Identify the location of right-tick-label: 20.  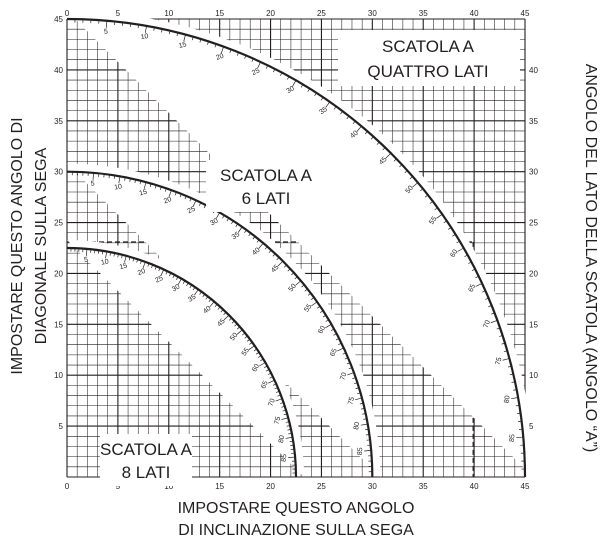
(533, 273).